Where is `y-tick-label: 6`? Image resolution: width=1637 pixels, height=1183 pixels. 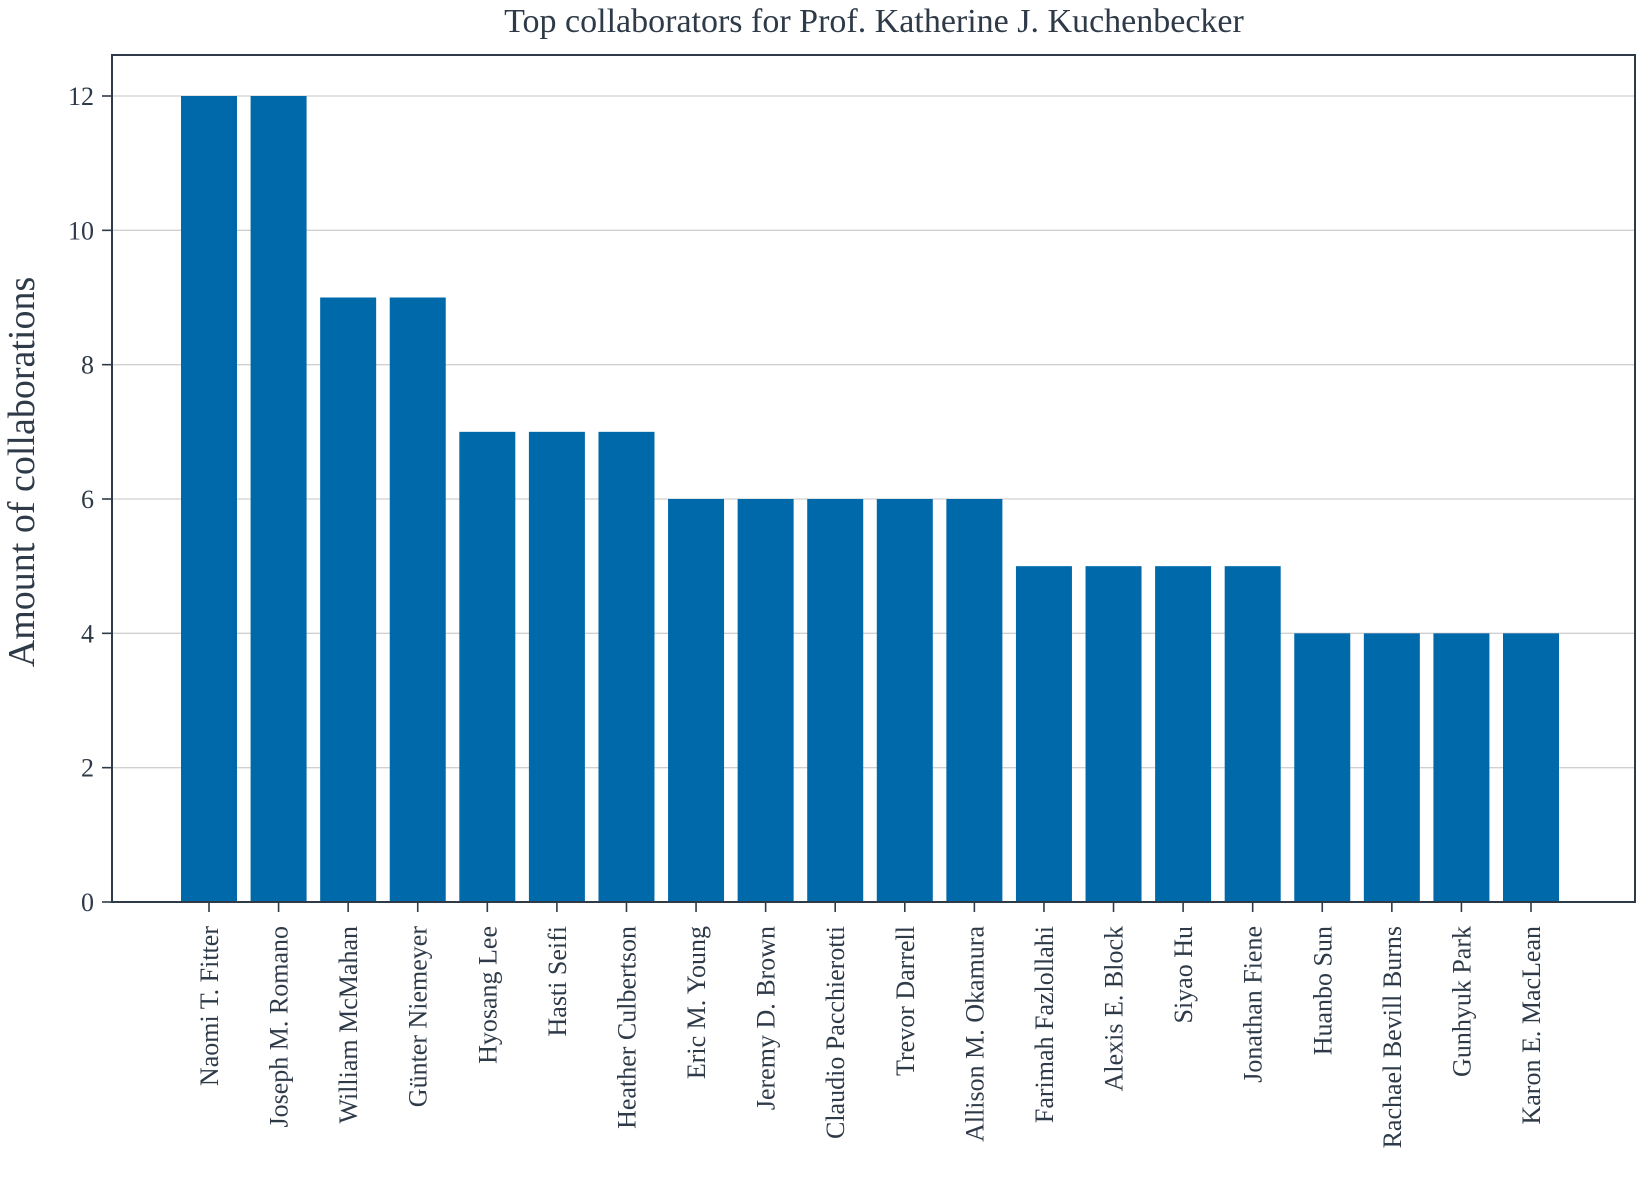 y-tick-label: 6 is located at coordinates (87, 499).